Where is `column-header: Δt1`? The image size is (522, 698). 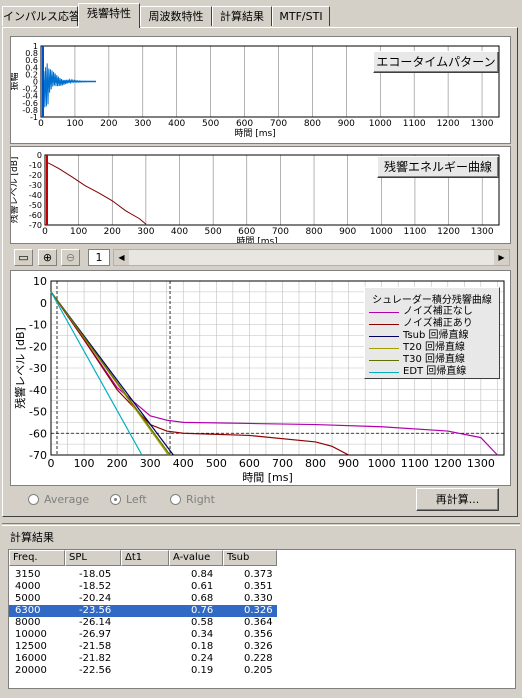
column-header: Δt1 is located at coordinates (145, 558).